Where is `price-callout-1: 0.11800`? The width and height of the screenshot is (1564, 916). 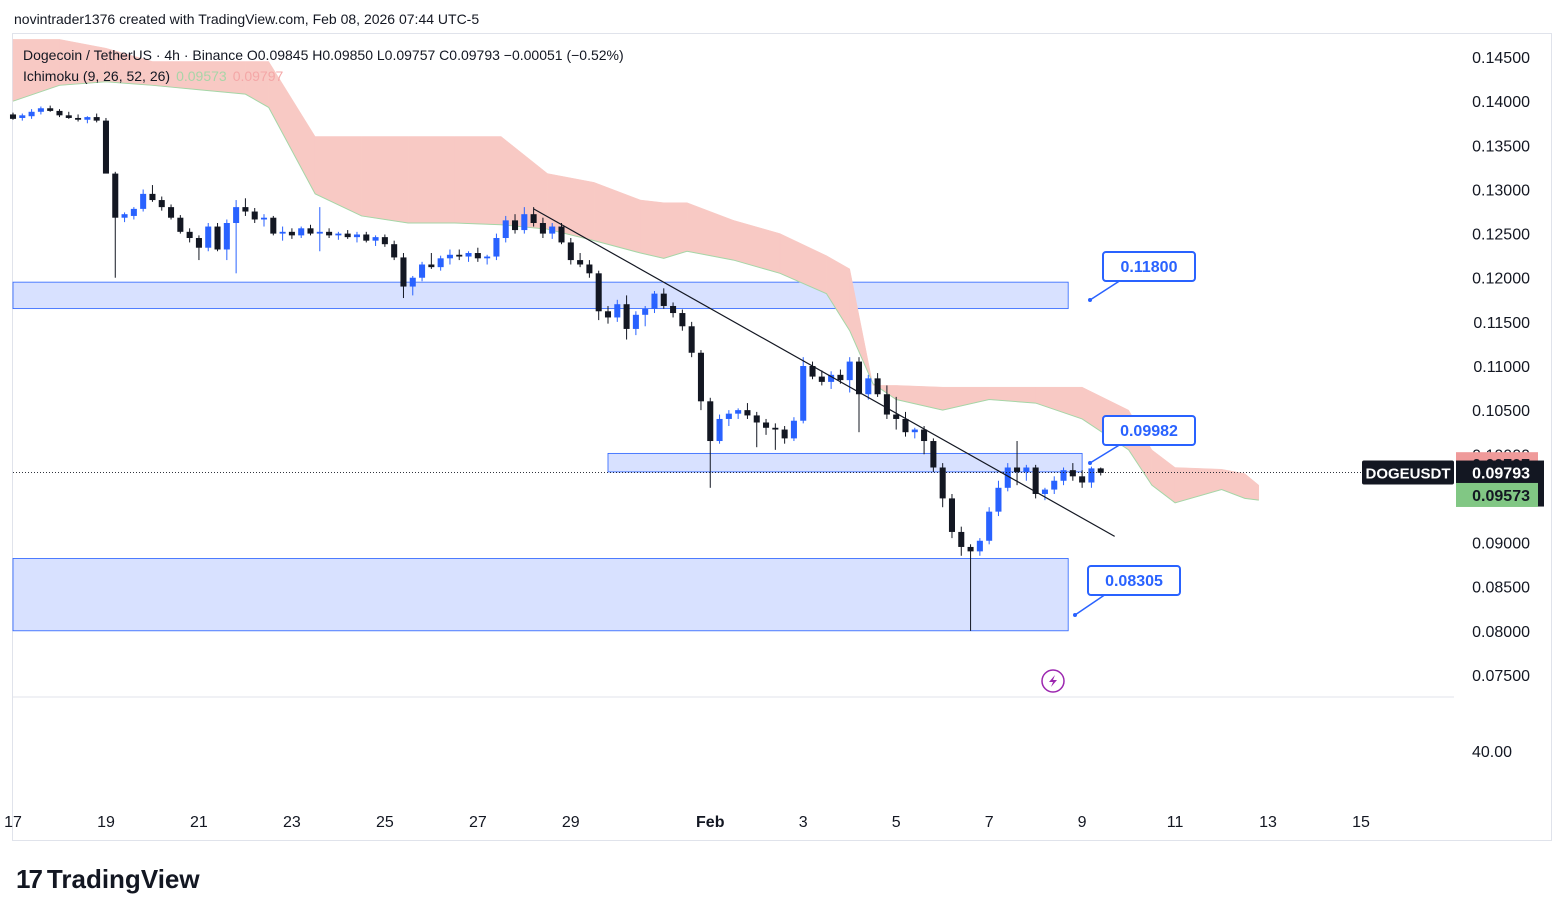 price-callout-1: 0.11800 is located at coordinates (1142, 276).